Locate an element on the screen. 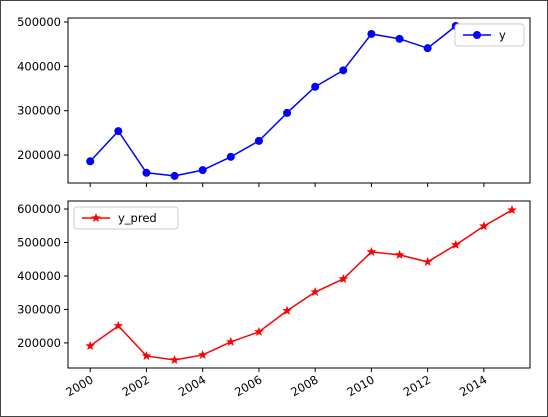 The height and width of the screenshot is (417, 548). legend-label: y is located at coordinates (502, 35).